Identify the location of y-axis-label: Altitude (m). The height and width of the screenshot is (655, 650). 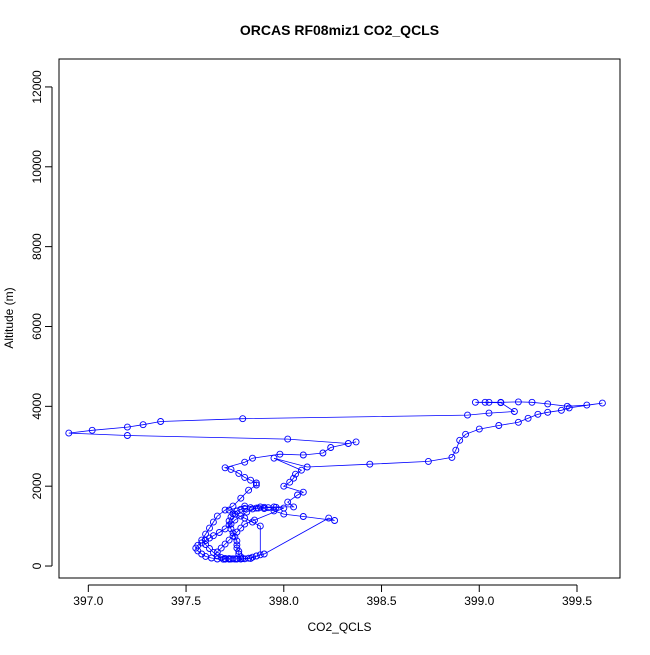
(9, 317).